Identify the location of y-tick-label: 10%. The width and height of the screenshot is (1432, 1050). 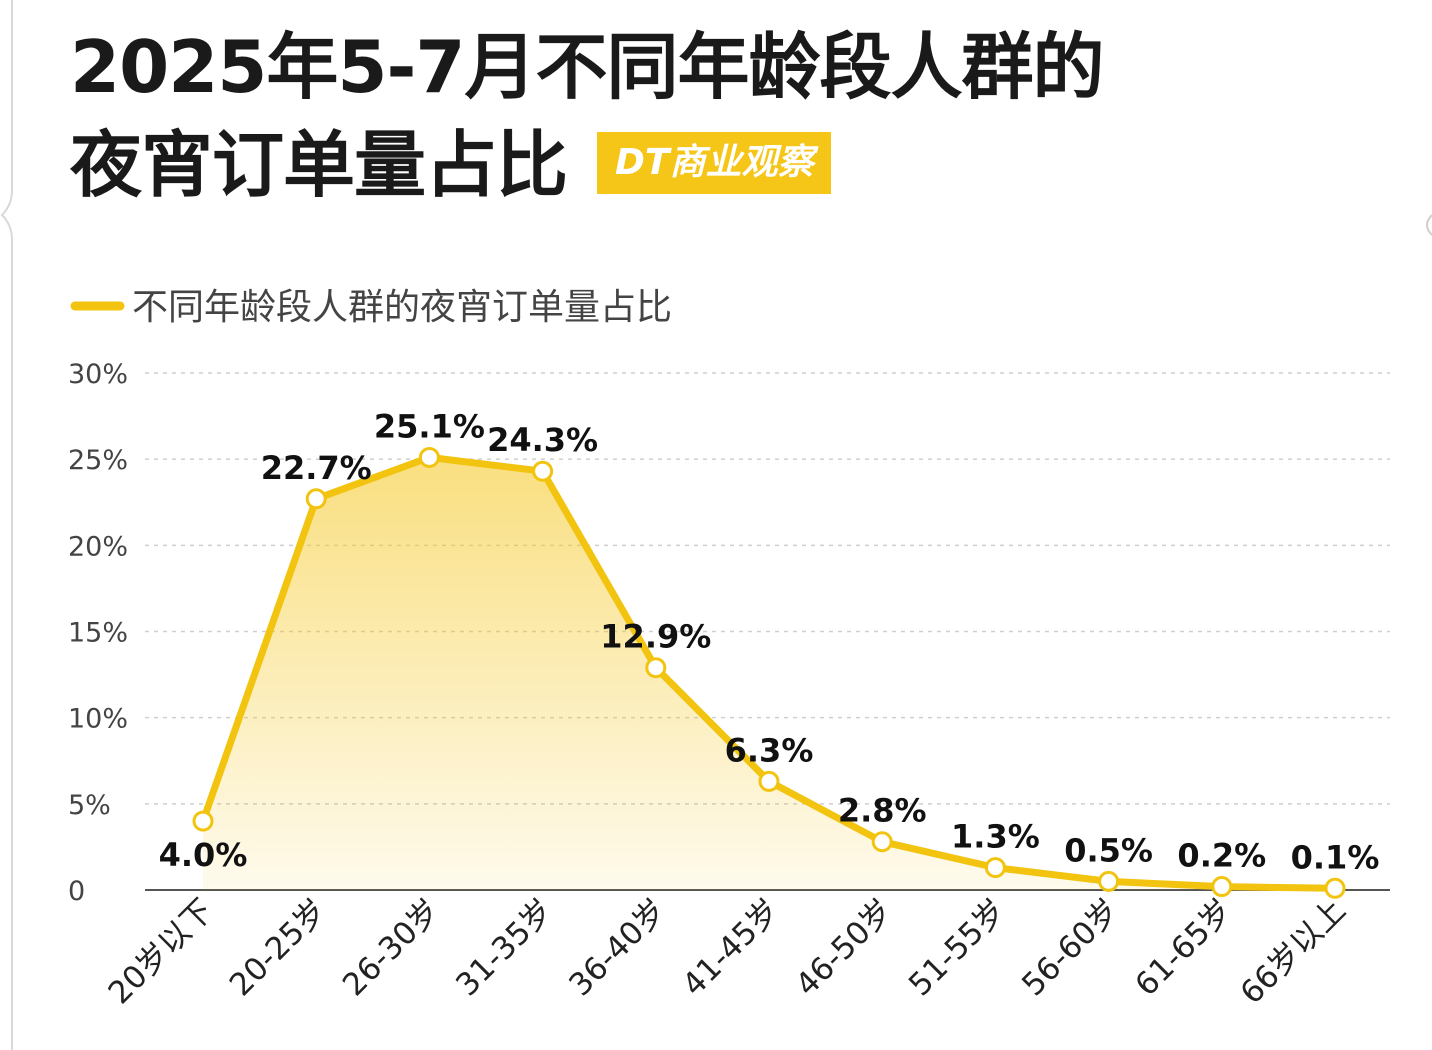
(98, 719).